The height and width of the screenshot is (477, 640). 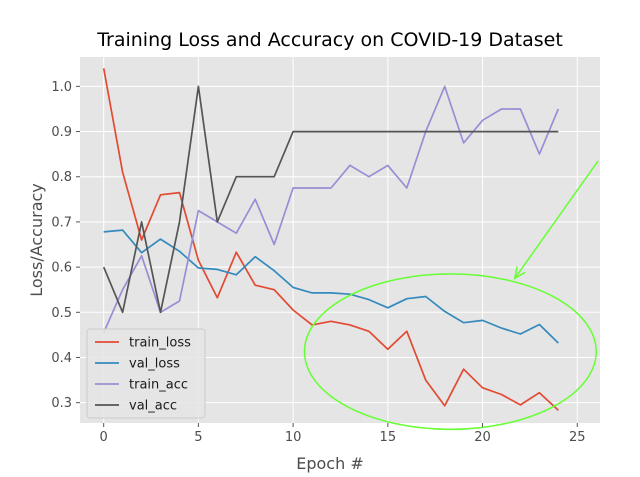 What do you see at coordinates (160, 343) in the screenshot?
I see `legend-entry: train_loss` at bounding box center [160, 343].